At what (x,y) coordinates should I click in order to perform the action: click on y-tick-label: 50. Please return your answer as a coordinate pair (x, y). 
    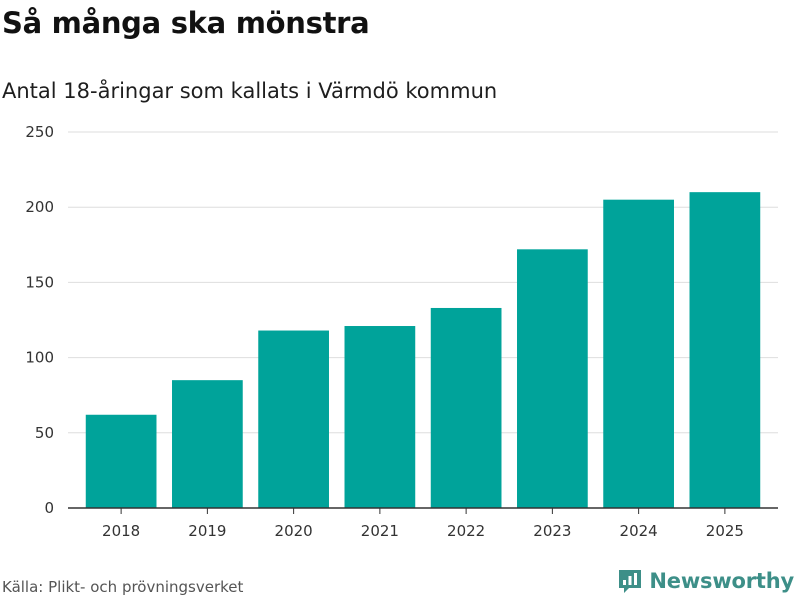
    Looking at the image, I should click on (44, 433).